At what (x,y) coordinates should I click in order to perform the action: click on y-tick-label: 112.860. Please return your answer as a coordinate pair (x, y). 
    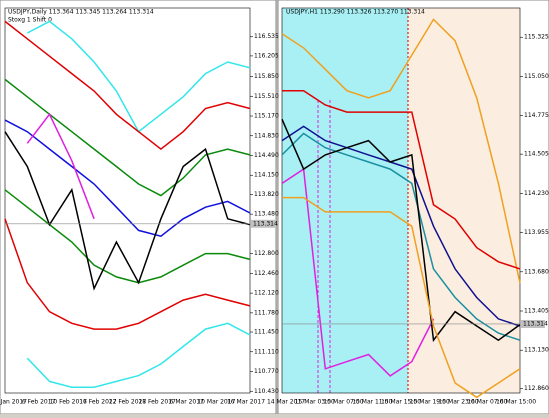
    Looking at the image, I should click on (536, 388).